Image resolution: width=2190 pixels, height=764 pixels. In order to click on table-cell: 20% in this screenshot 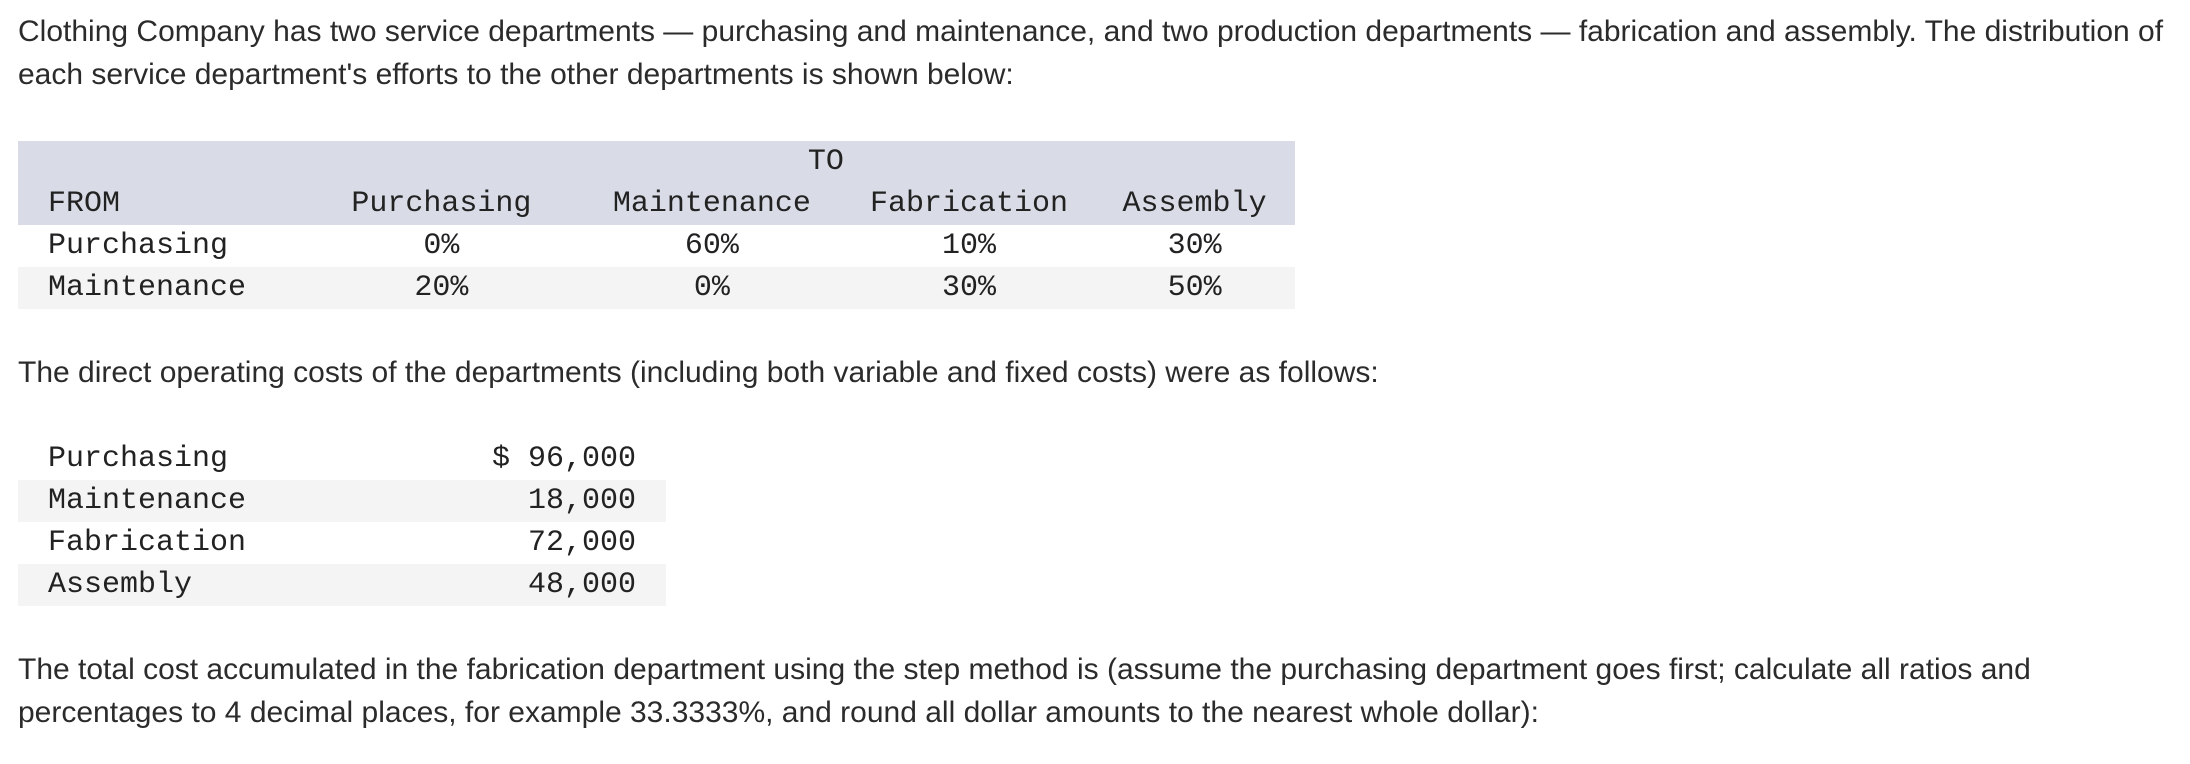, I will do `click(441, 288)`.